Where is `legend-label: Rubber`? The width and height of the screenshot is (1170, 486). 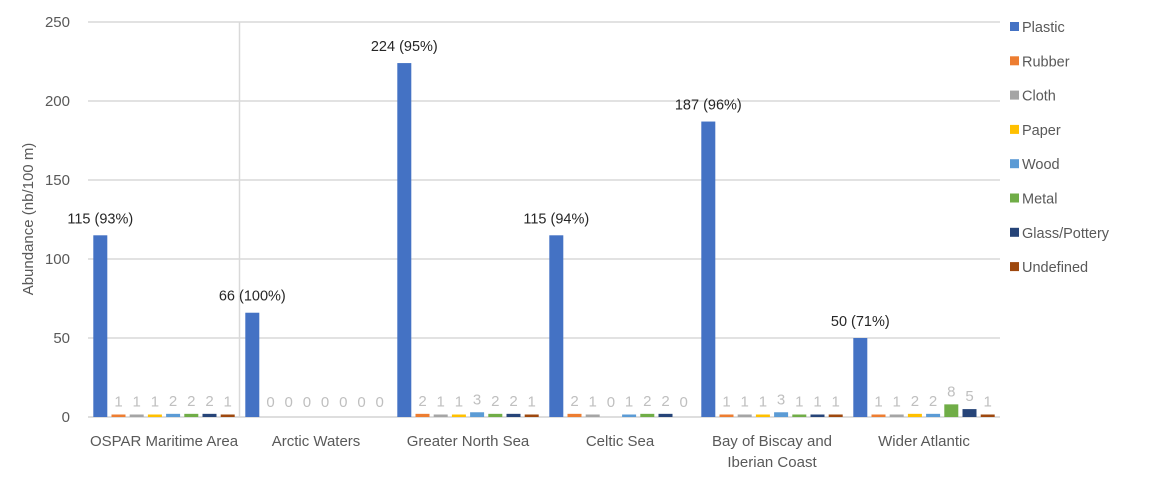 legend-label: Rubber is located at coordinates (1046, 62).